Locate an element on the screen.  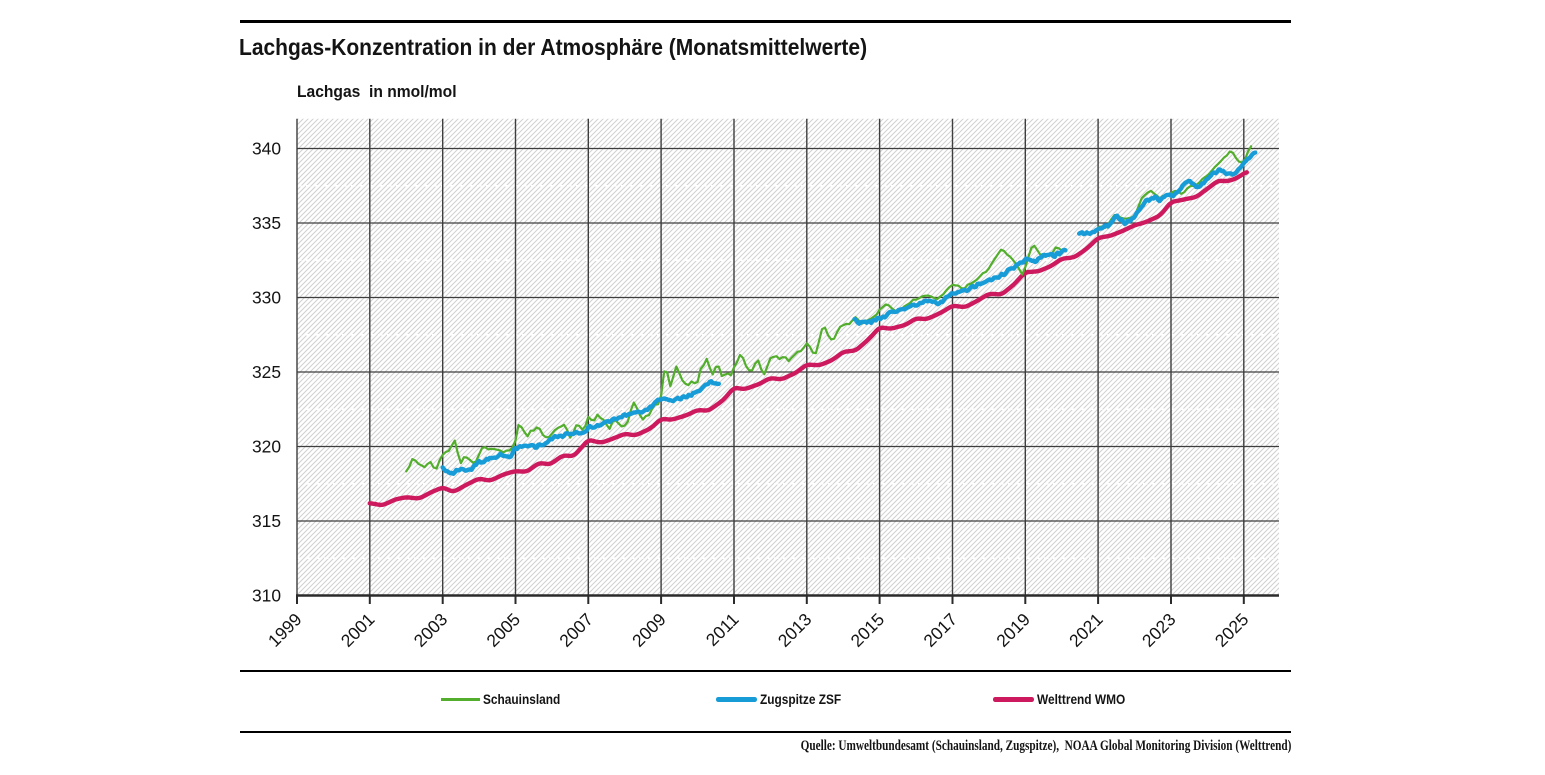
svg-text: 2005 is located at coordinates (503, 630).